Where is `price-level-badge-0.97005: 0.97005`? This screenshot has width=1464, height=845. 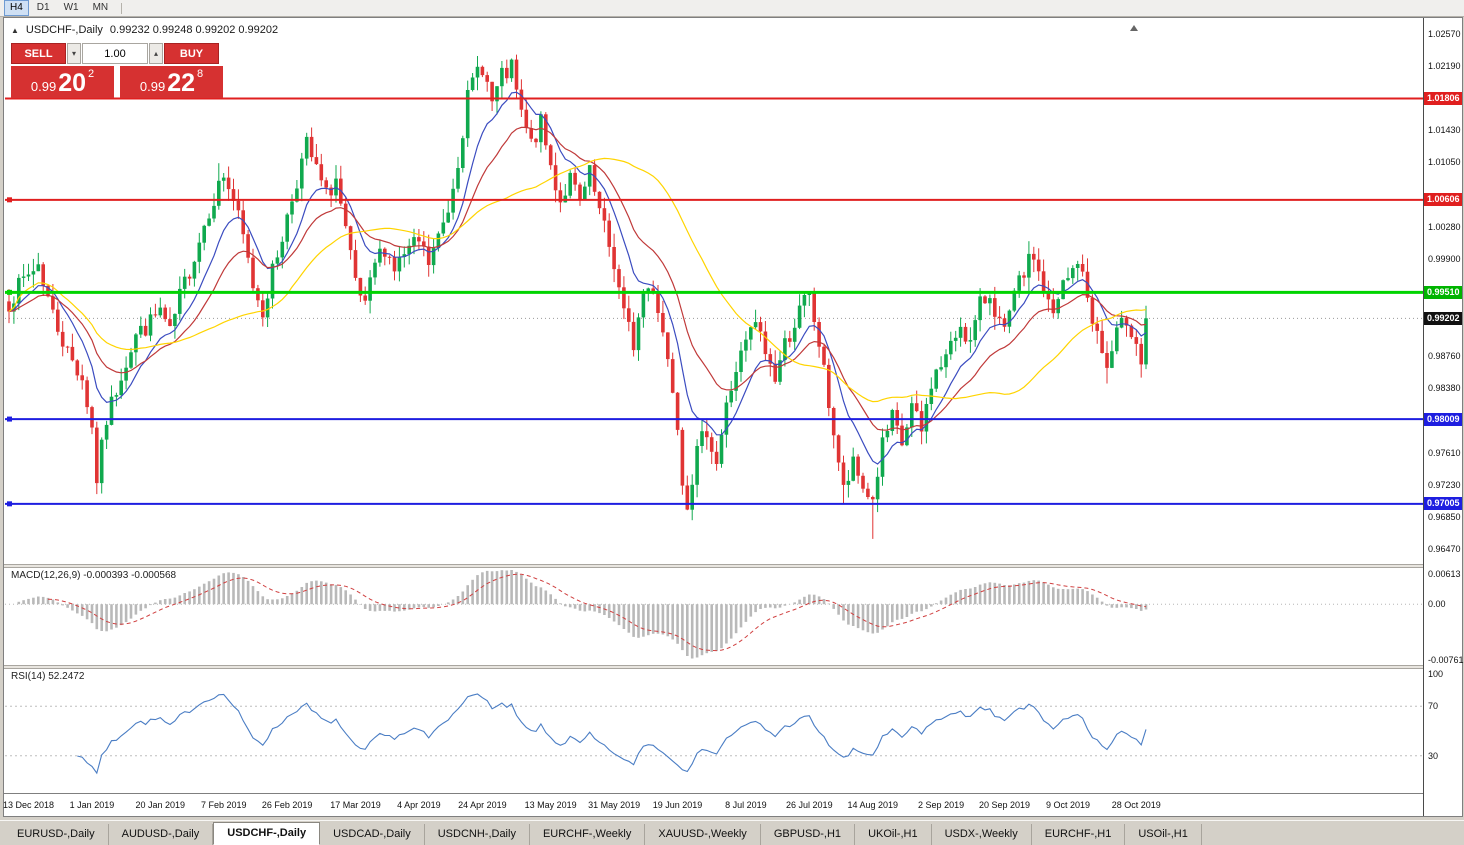 price-level-badge-0.97005: 0.97005 is located at coordinates (1443, 504).